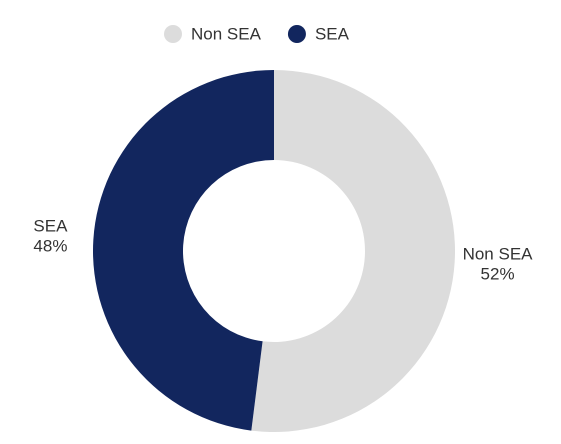 Image resolution: width=561 pixels, height=444 pixels. I want to click on slice-label: SEA, so click(50, 225).